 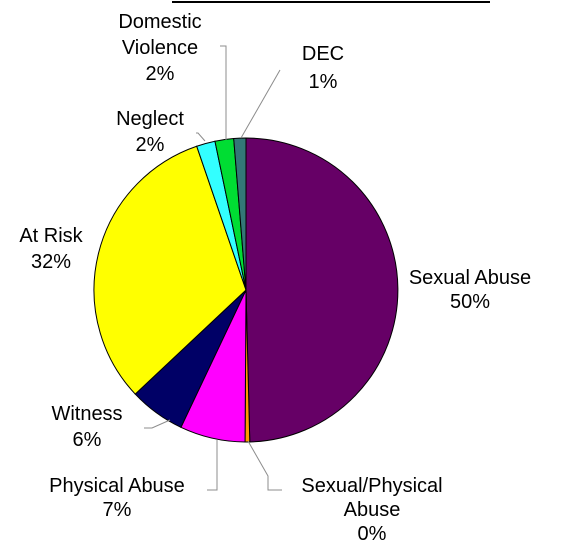 I want to click on label-dec: DEC 1%, so click(x=323, y=68).